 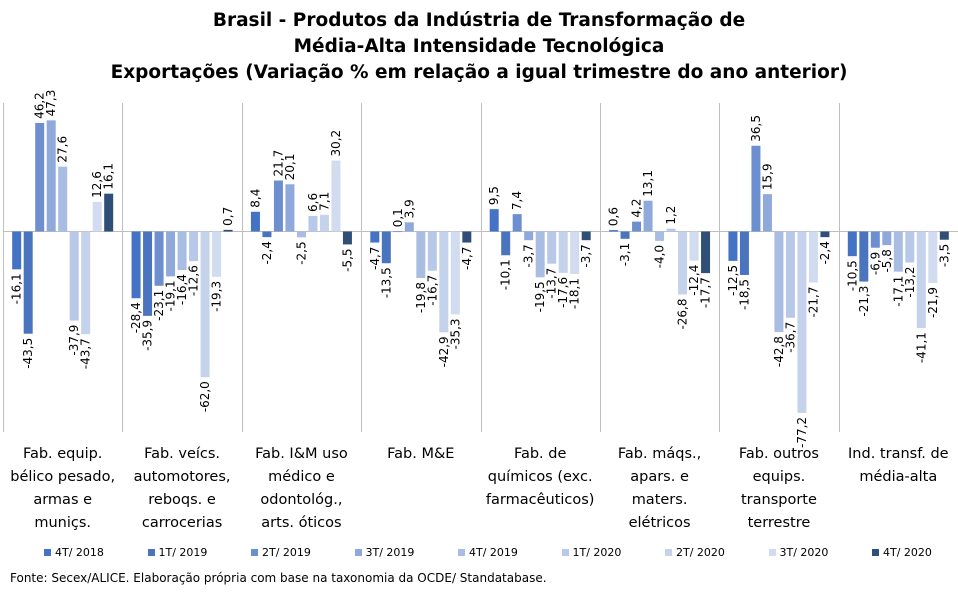 What do you see at coordinates (79, 552) in the screenshot?
I see `legend-label: 4T/ 2018` at bounding box center [79, 552].